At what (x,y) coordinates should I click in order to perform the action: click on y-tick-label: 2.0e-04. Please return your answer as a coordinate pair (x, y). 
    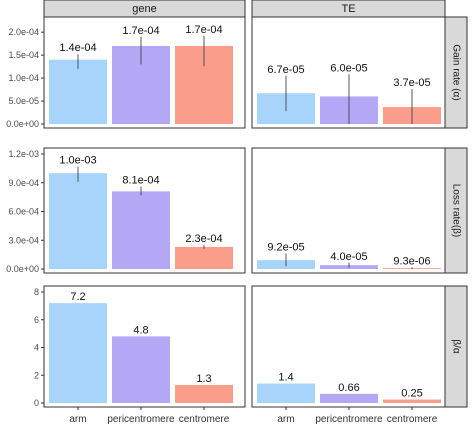
    Looking at the image, I should click on (23, 32).